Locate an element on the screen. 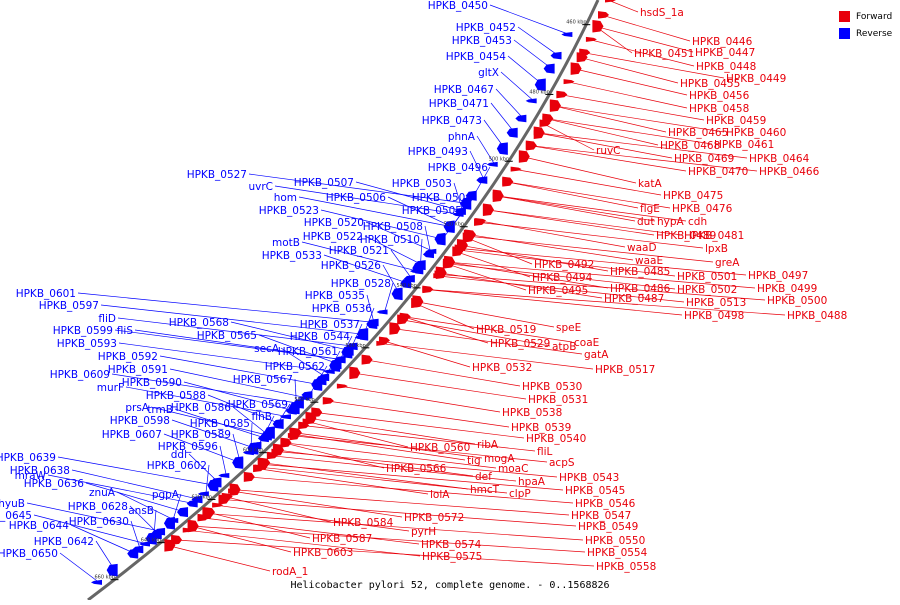 This screenshot has width=900, height=605. gene-label: HPKB_0569 is located at coordinates (258, 405).